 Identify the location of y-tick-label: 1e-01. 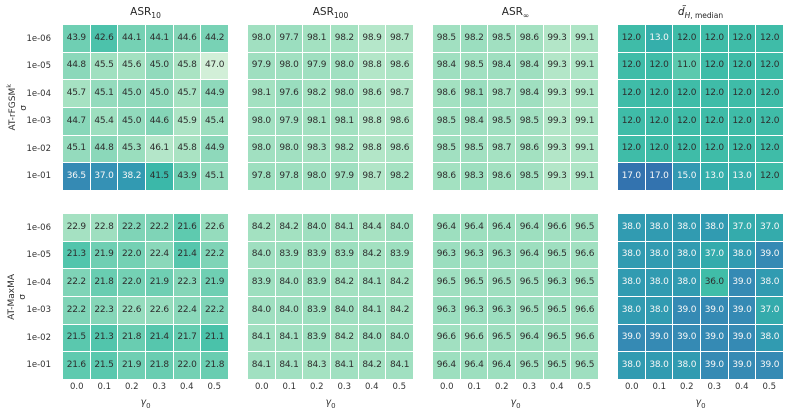
(38, 176).